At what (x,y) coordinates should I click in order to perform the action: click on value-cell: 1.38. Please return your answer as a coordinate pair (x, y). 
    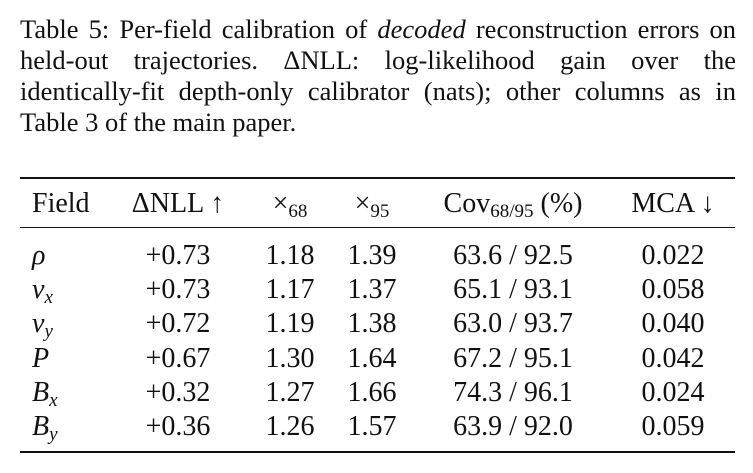
    Looking at the image, I should click on (372, 324).